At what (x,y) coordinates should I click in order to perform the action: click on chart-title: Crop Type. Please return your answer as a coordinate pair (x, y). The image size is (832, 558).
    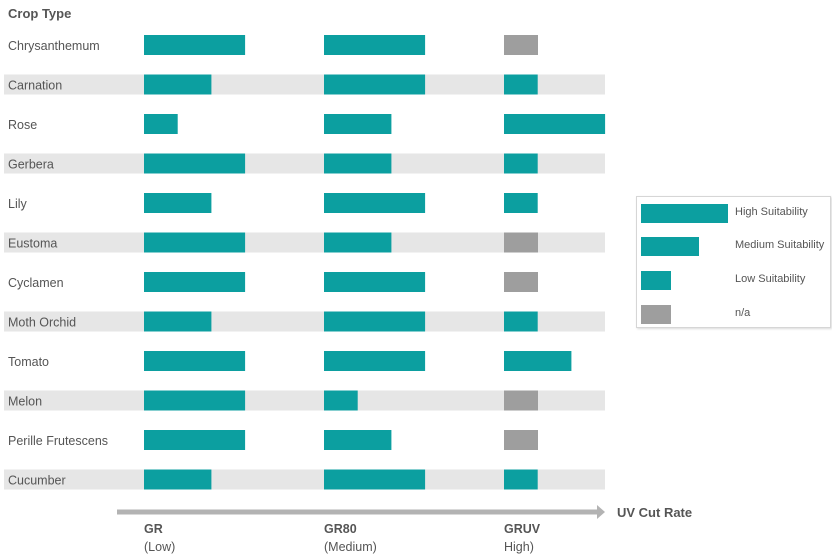
    Looking at the image, I should click on (39, 13).